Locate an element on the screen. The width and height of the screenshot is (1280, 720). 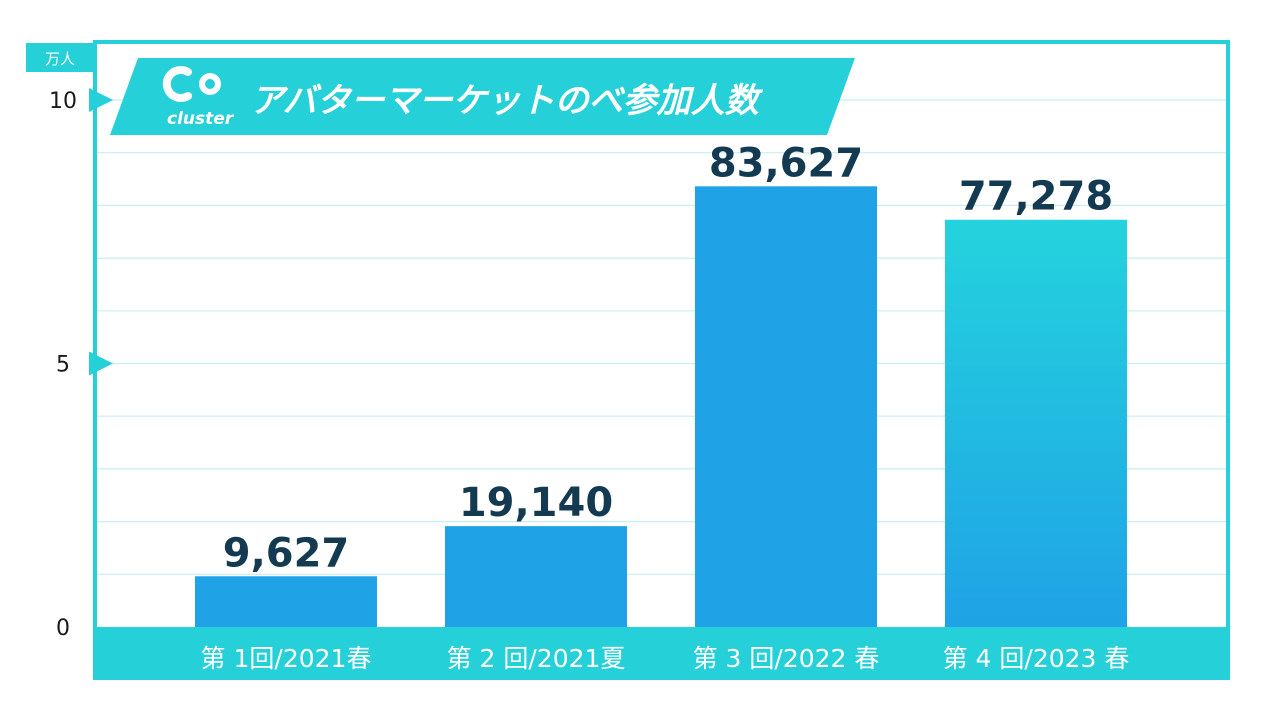
data-label: 83,627 is located at coordinates (786, 163).